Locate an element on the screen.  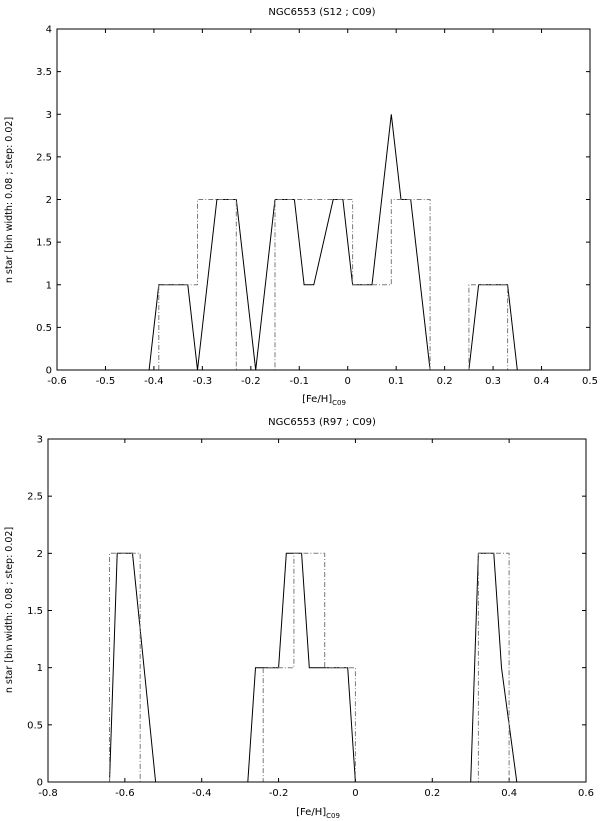
x-tick-label: -0.1 is located at coordinates (300, 381).